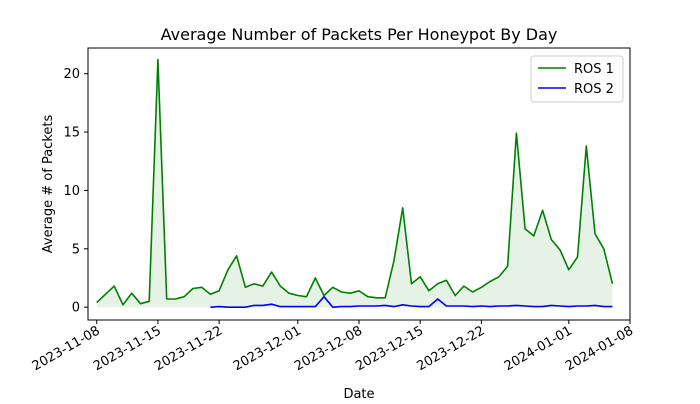 The height and width of the screenshot is (404, 700). What do you see at coordinates (188, 348) in the screenshot?
I see `x-tick-label: 2023-11-22` at bounding box center [188, 348].